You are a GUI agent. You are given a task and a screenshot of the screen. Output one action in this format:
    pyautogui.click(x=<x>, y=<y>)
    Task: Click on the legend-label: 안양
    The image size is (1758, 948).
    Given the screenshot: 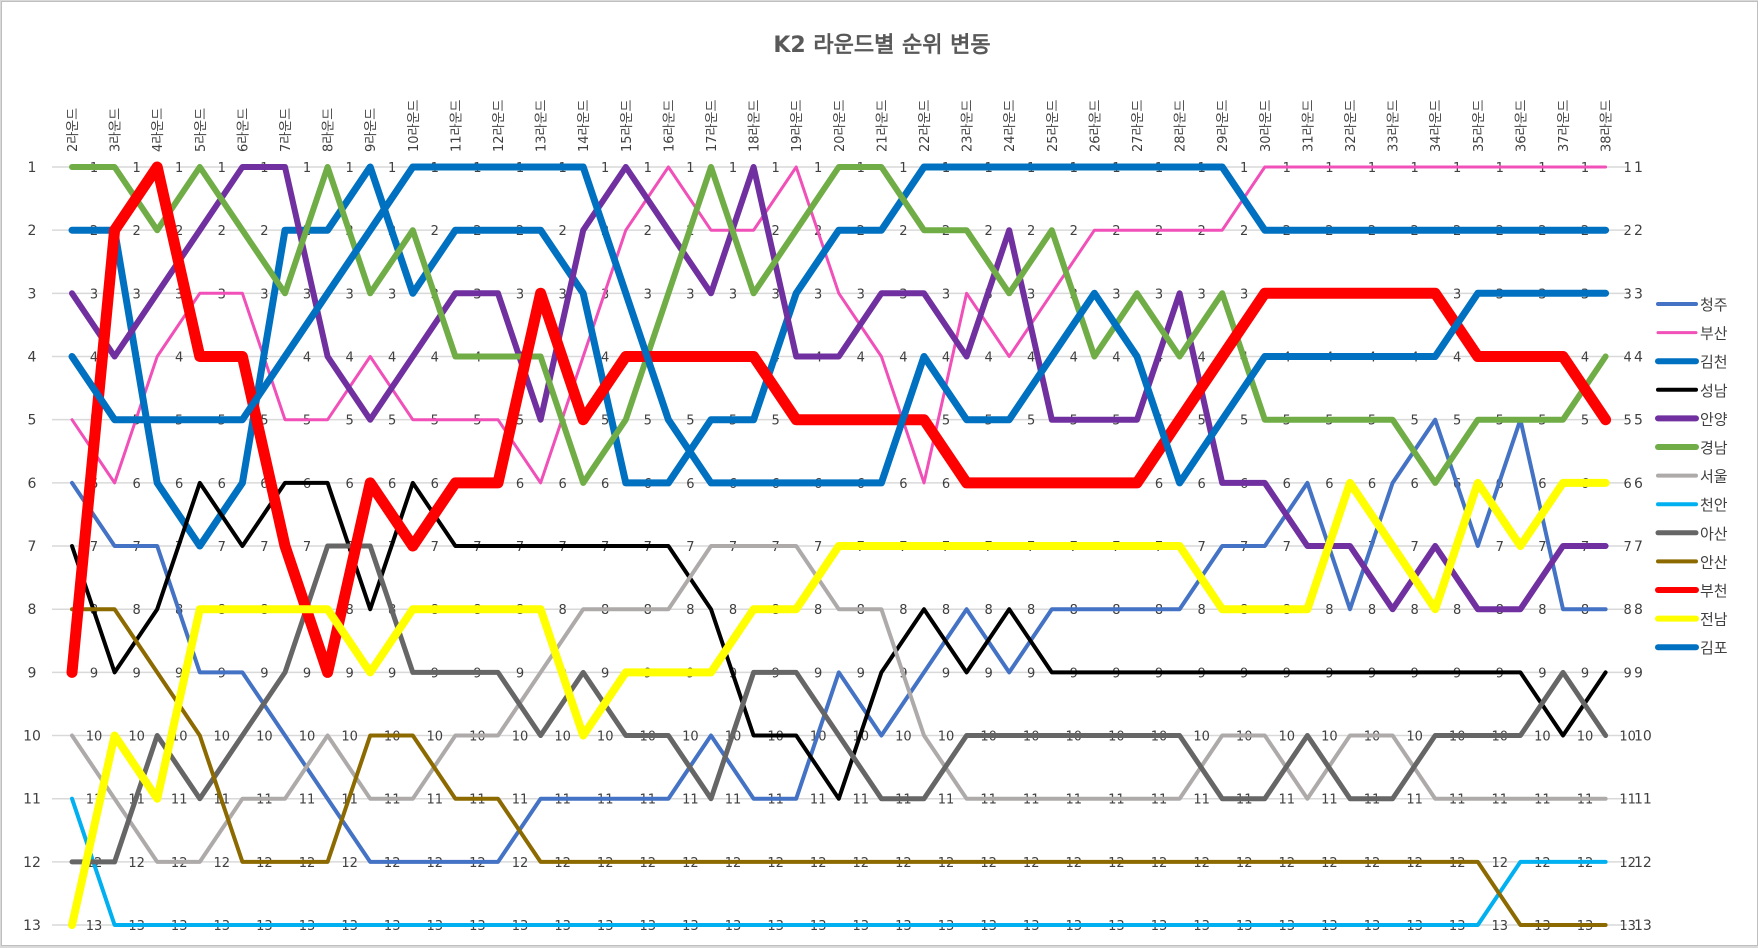 What is the action you would take?
    pyautogui.click(x=1714, y=419)
    